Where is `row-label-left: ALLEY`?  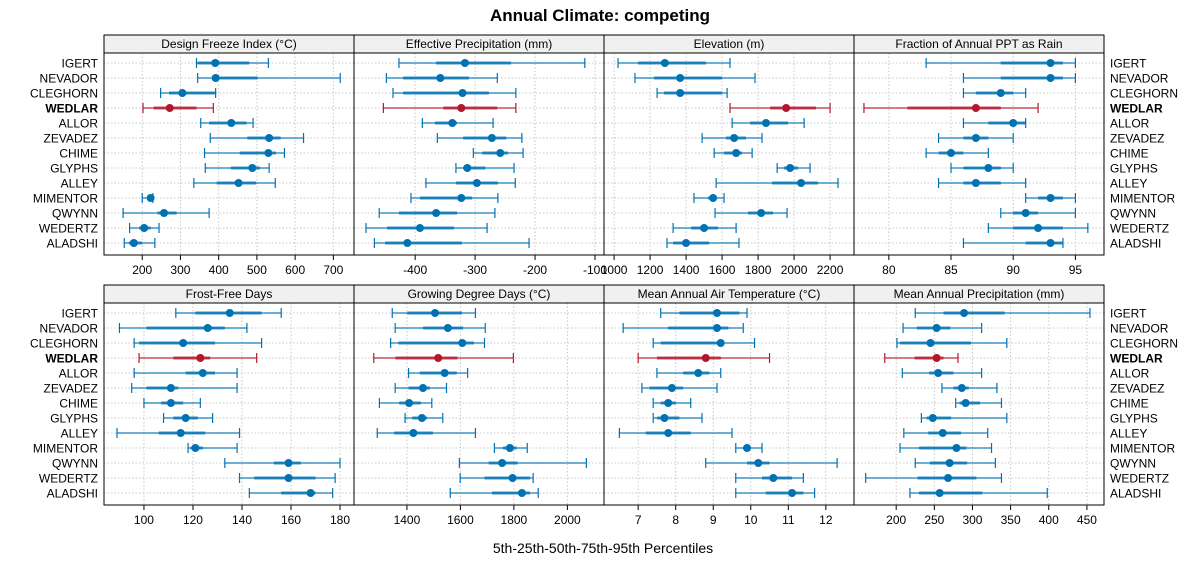
row-label-left: ALLEY is located at coordinates (79, 184).